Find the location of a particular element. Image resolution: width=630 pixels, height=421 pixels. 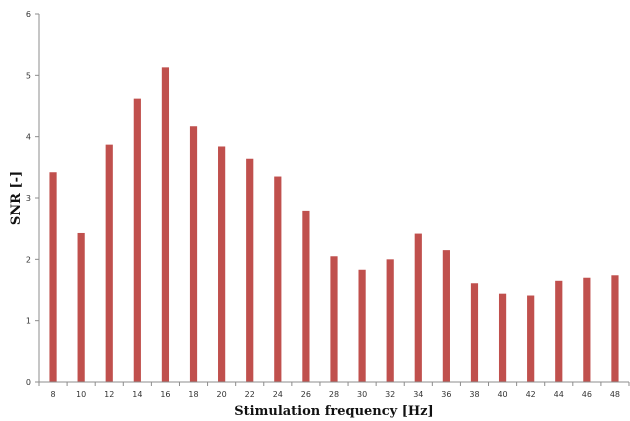

bar-48hz is located at coordinates (615, 328).